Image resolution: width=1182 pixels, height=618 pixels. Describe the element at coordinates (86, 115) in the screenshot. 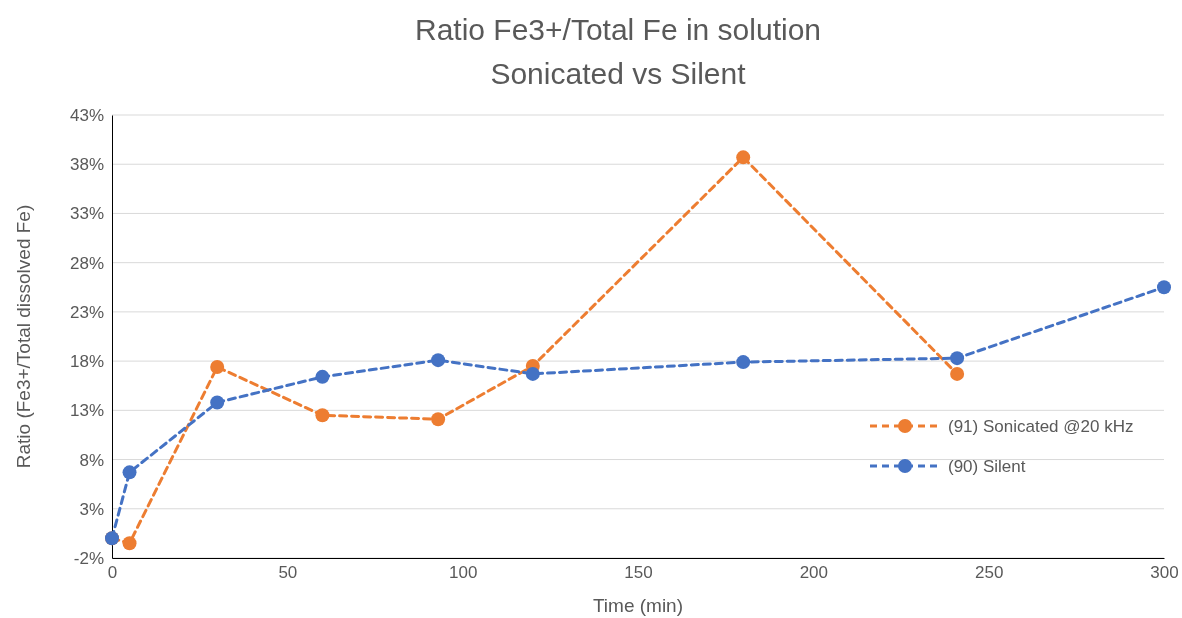

I see `y-tick-label: 43%` at that location.